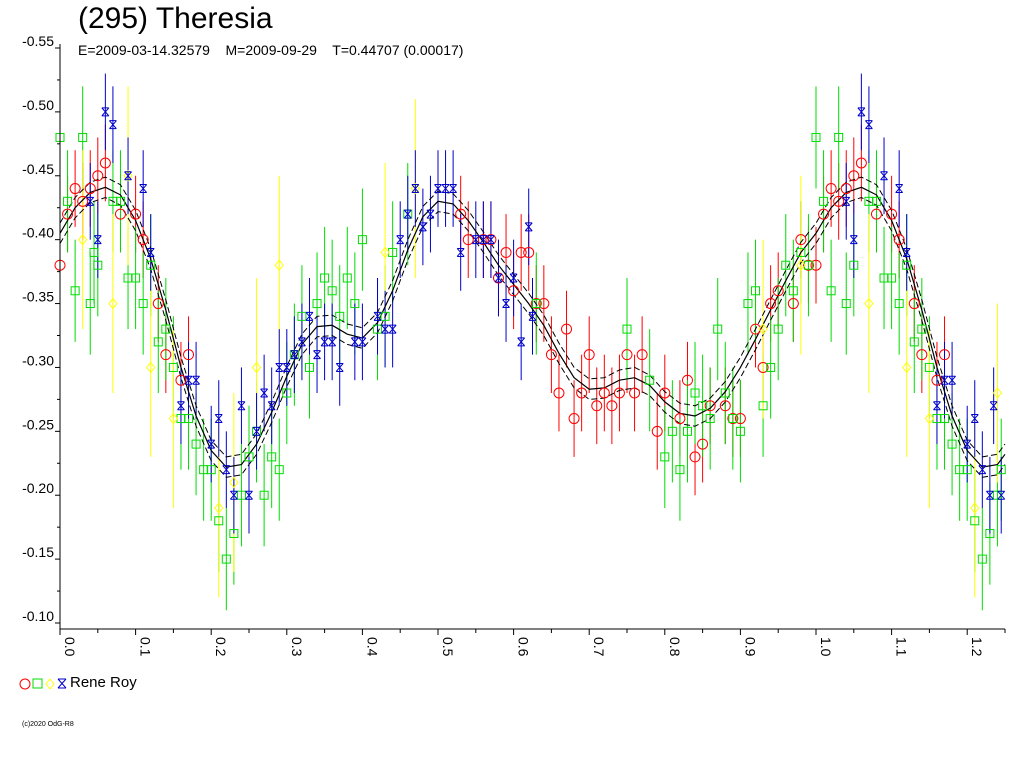 The image size is (1024, 768). Describe the element at coordinates (175, 18) in the screenshot. I see `chart-title: (295) Theresia` at that location.